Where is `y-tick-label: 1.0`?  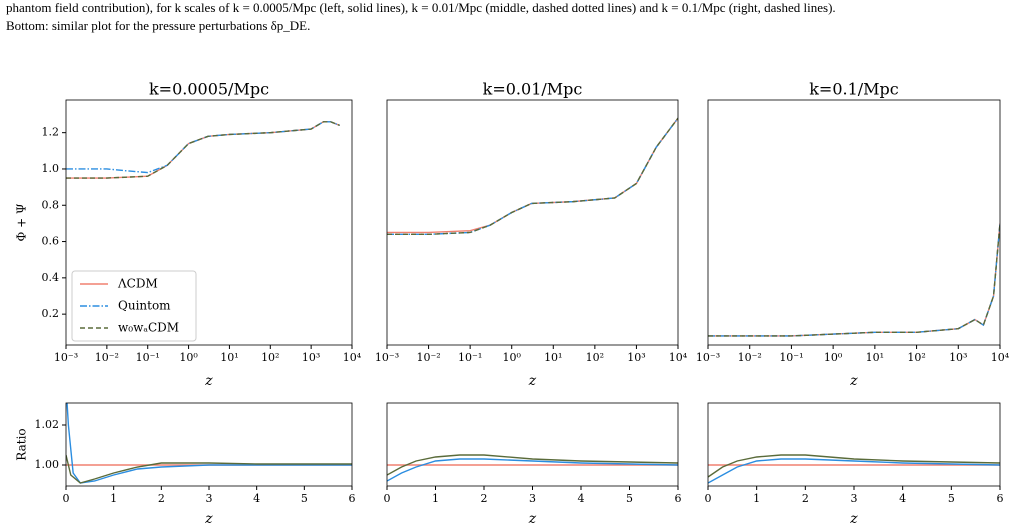 y-tick-label: 1.0 is located at coordinates (51, 168).